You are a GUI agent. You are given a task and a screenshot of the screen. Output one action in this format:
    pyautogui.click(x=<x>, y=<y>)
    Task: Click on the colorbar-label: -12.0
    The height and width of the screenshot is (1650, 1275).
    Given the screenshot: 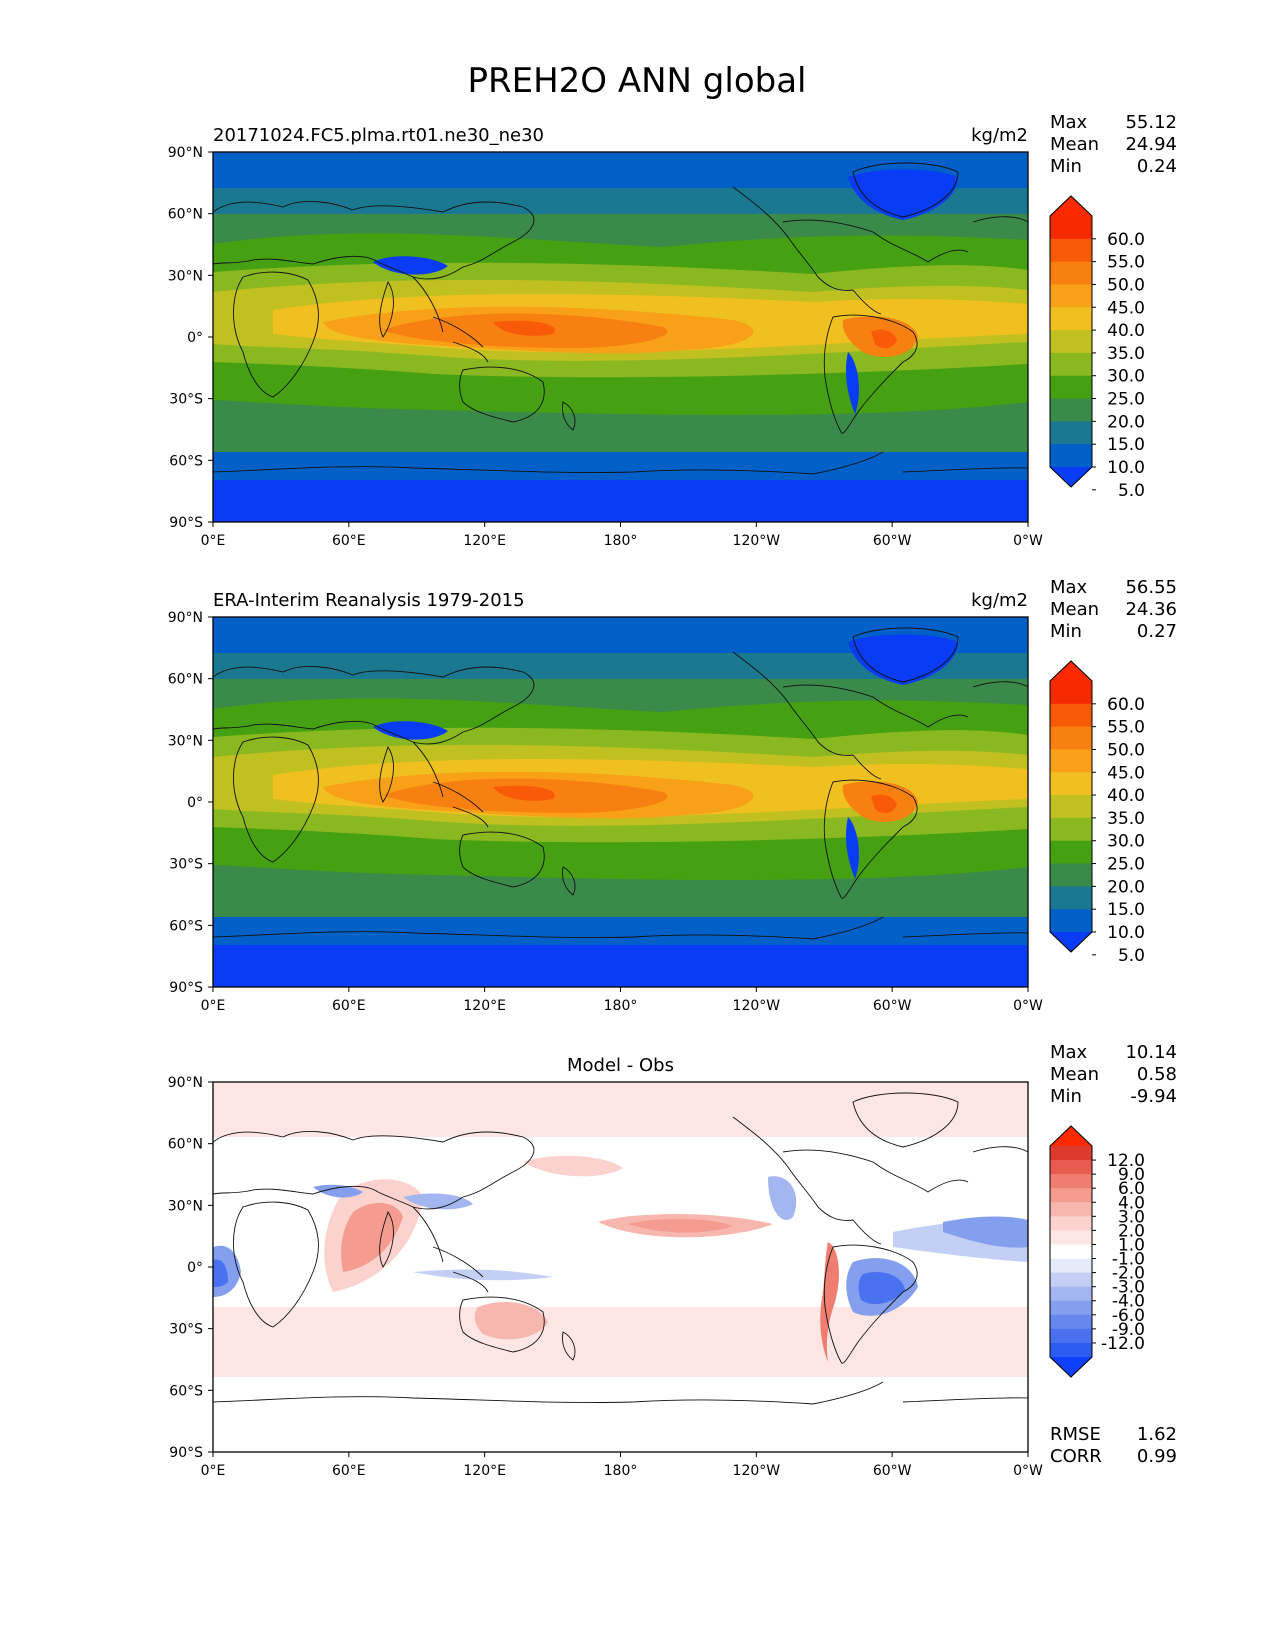 What is the action you would take?
    pyautogui.click(x=1123, y=1344)
    